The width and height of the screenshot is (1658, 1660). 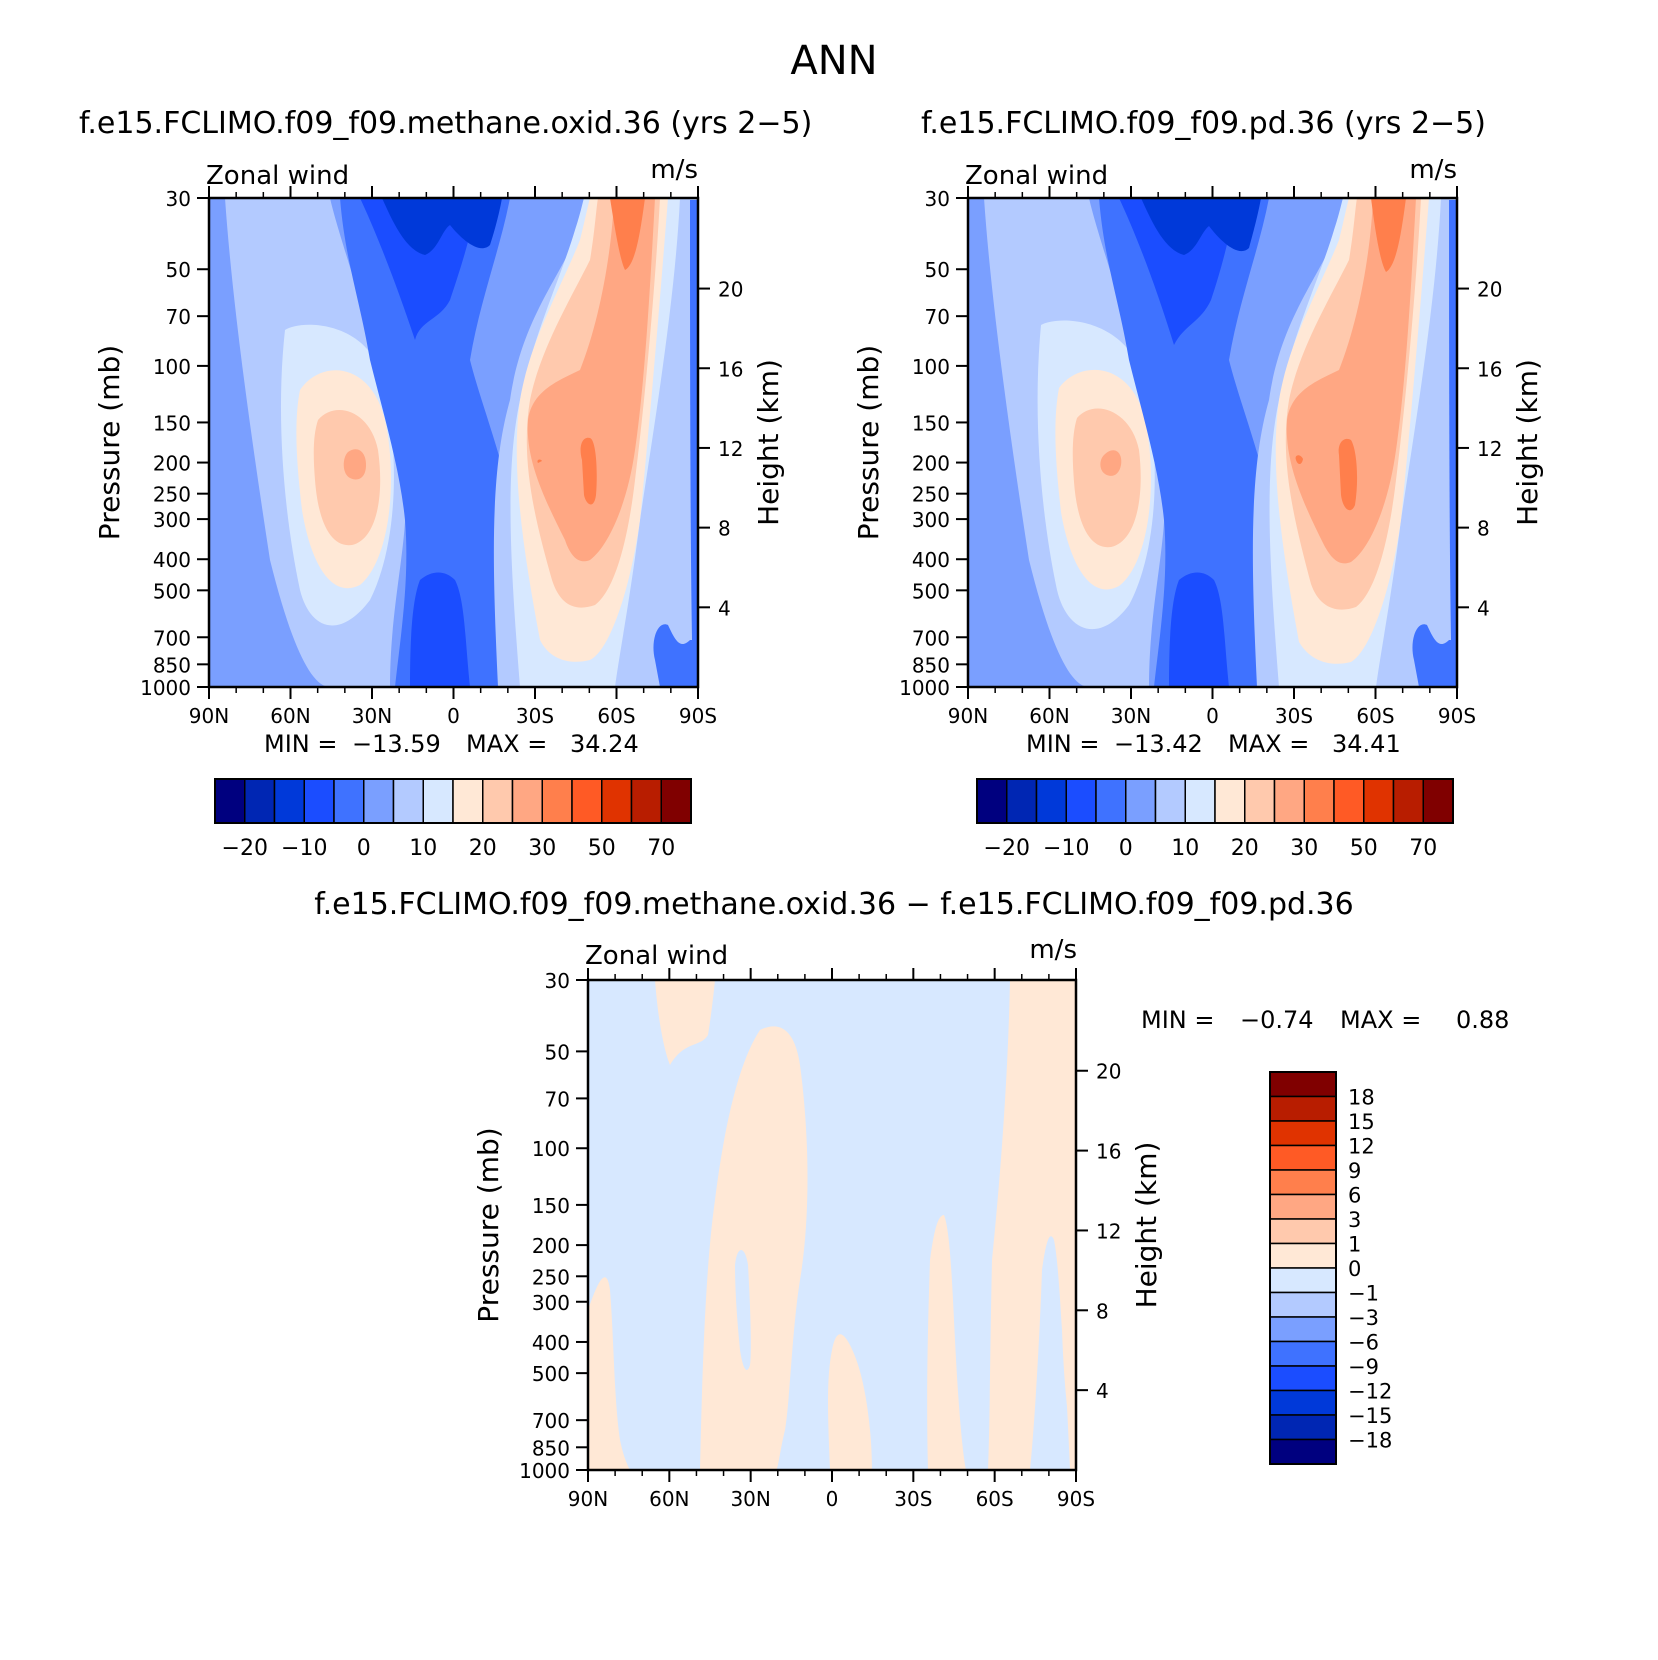 What do you see at coordinates (995, 1499) in the screenshot?
I see `lat-tick-label: 60S` at bounding box center [995, 1499].